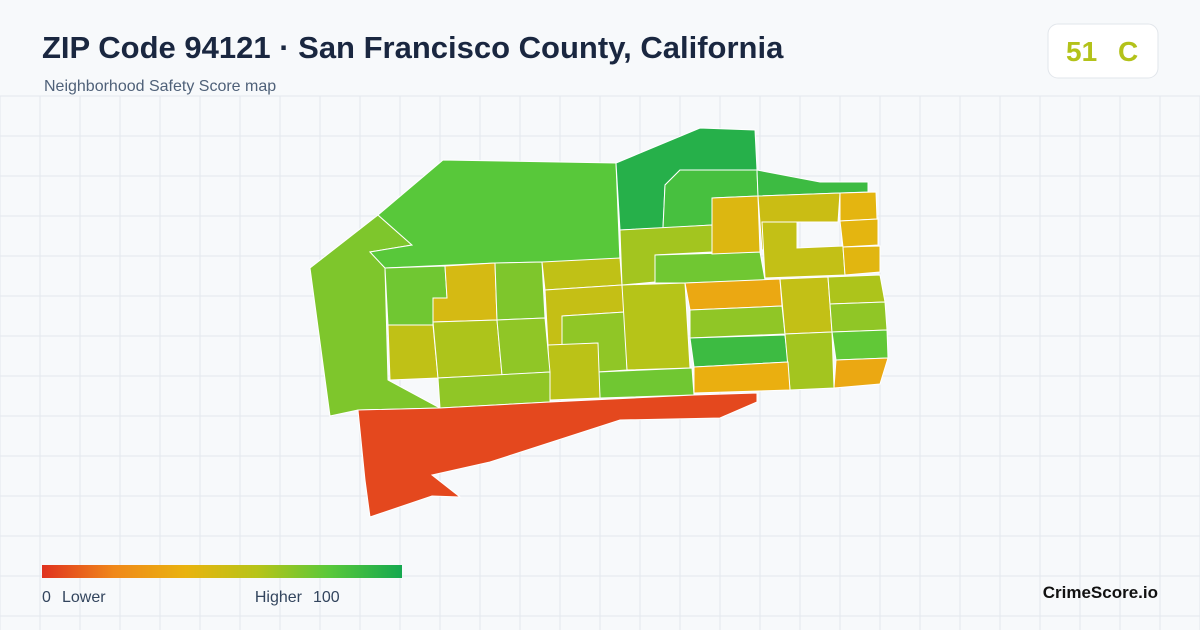 The image size is (1200, 630). What do you see at coordinates (1103, 51) in the screenshot?
I see `score-badge` at bounding box center [1103, 51].